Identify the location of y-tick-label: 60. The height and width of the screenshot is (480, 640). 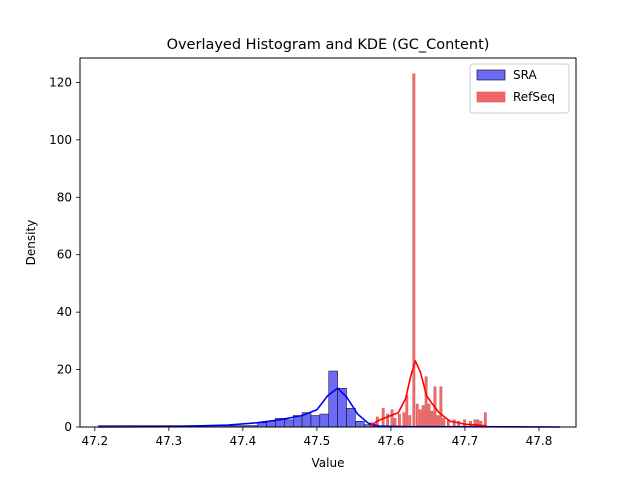
(64, 255).